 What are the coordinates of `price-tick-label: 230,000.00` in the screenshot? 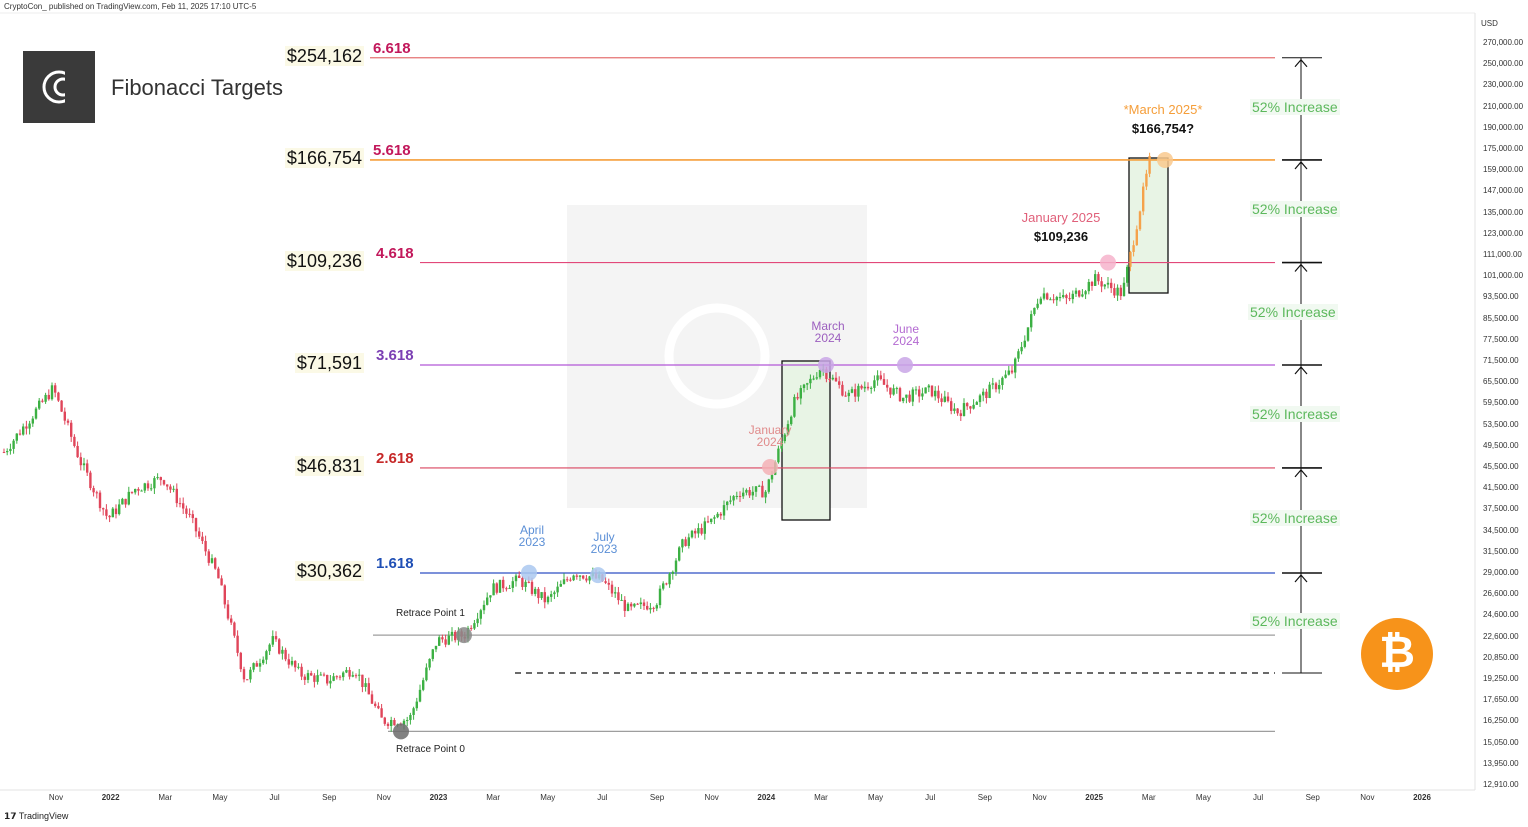 It's located at (1503, 85).